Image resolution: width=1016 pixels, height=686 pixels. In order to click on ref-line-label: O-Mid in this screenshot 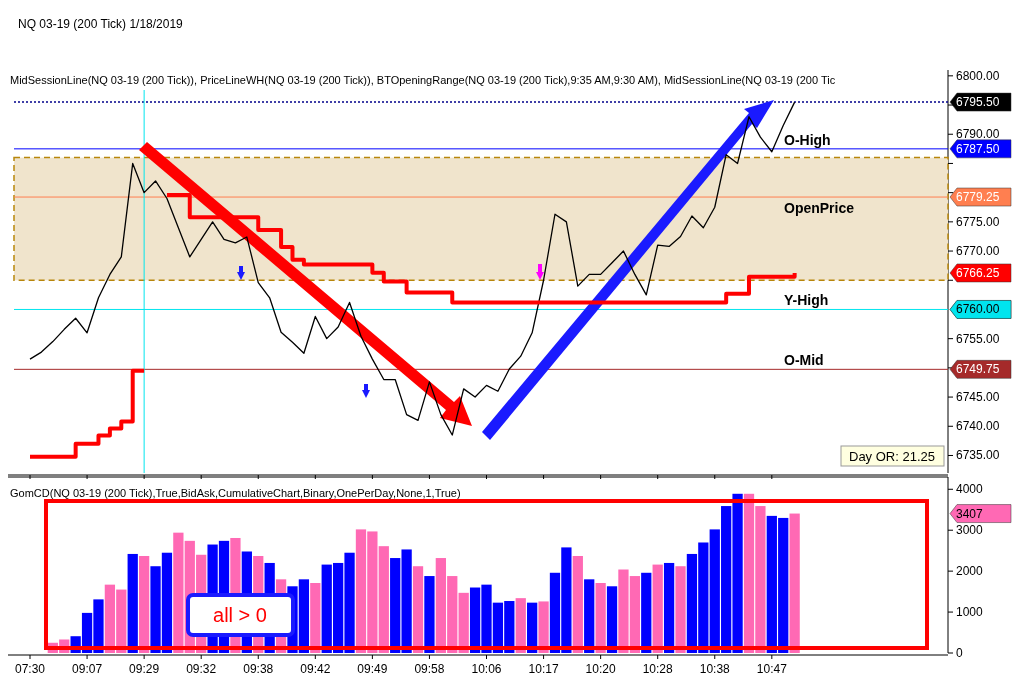, I will do `click(804, 360)`.